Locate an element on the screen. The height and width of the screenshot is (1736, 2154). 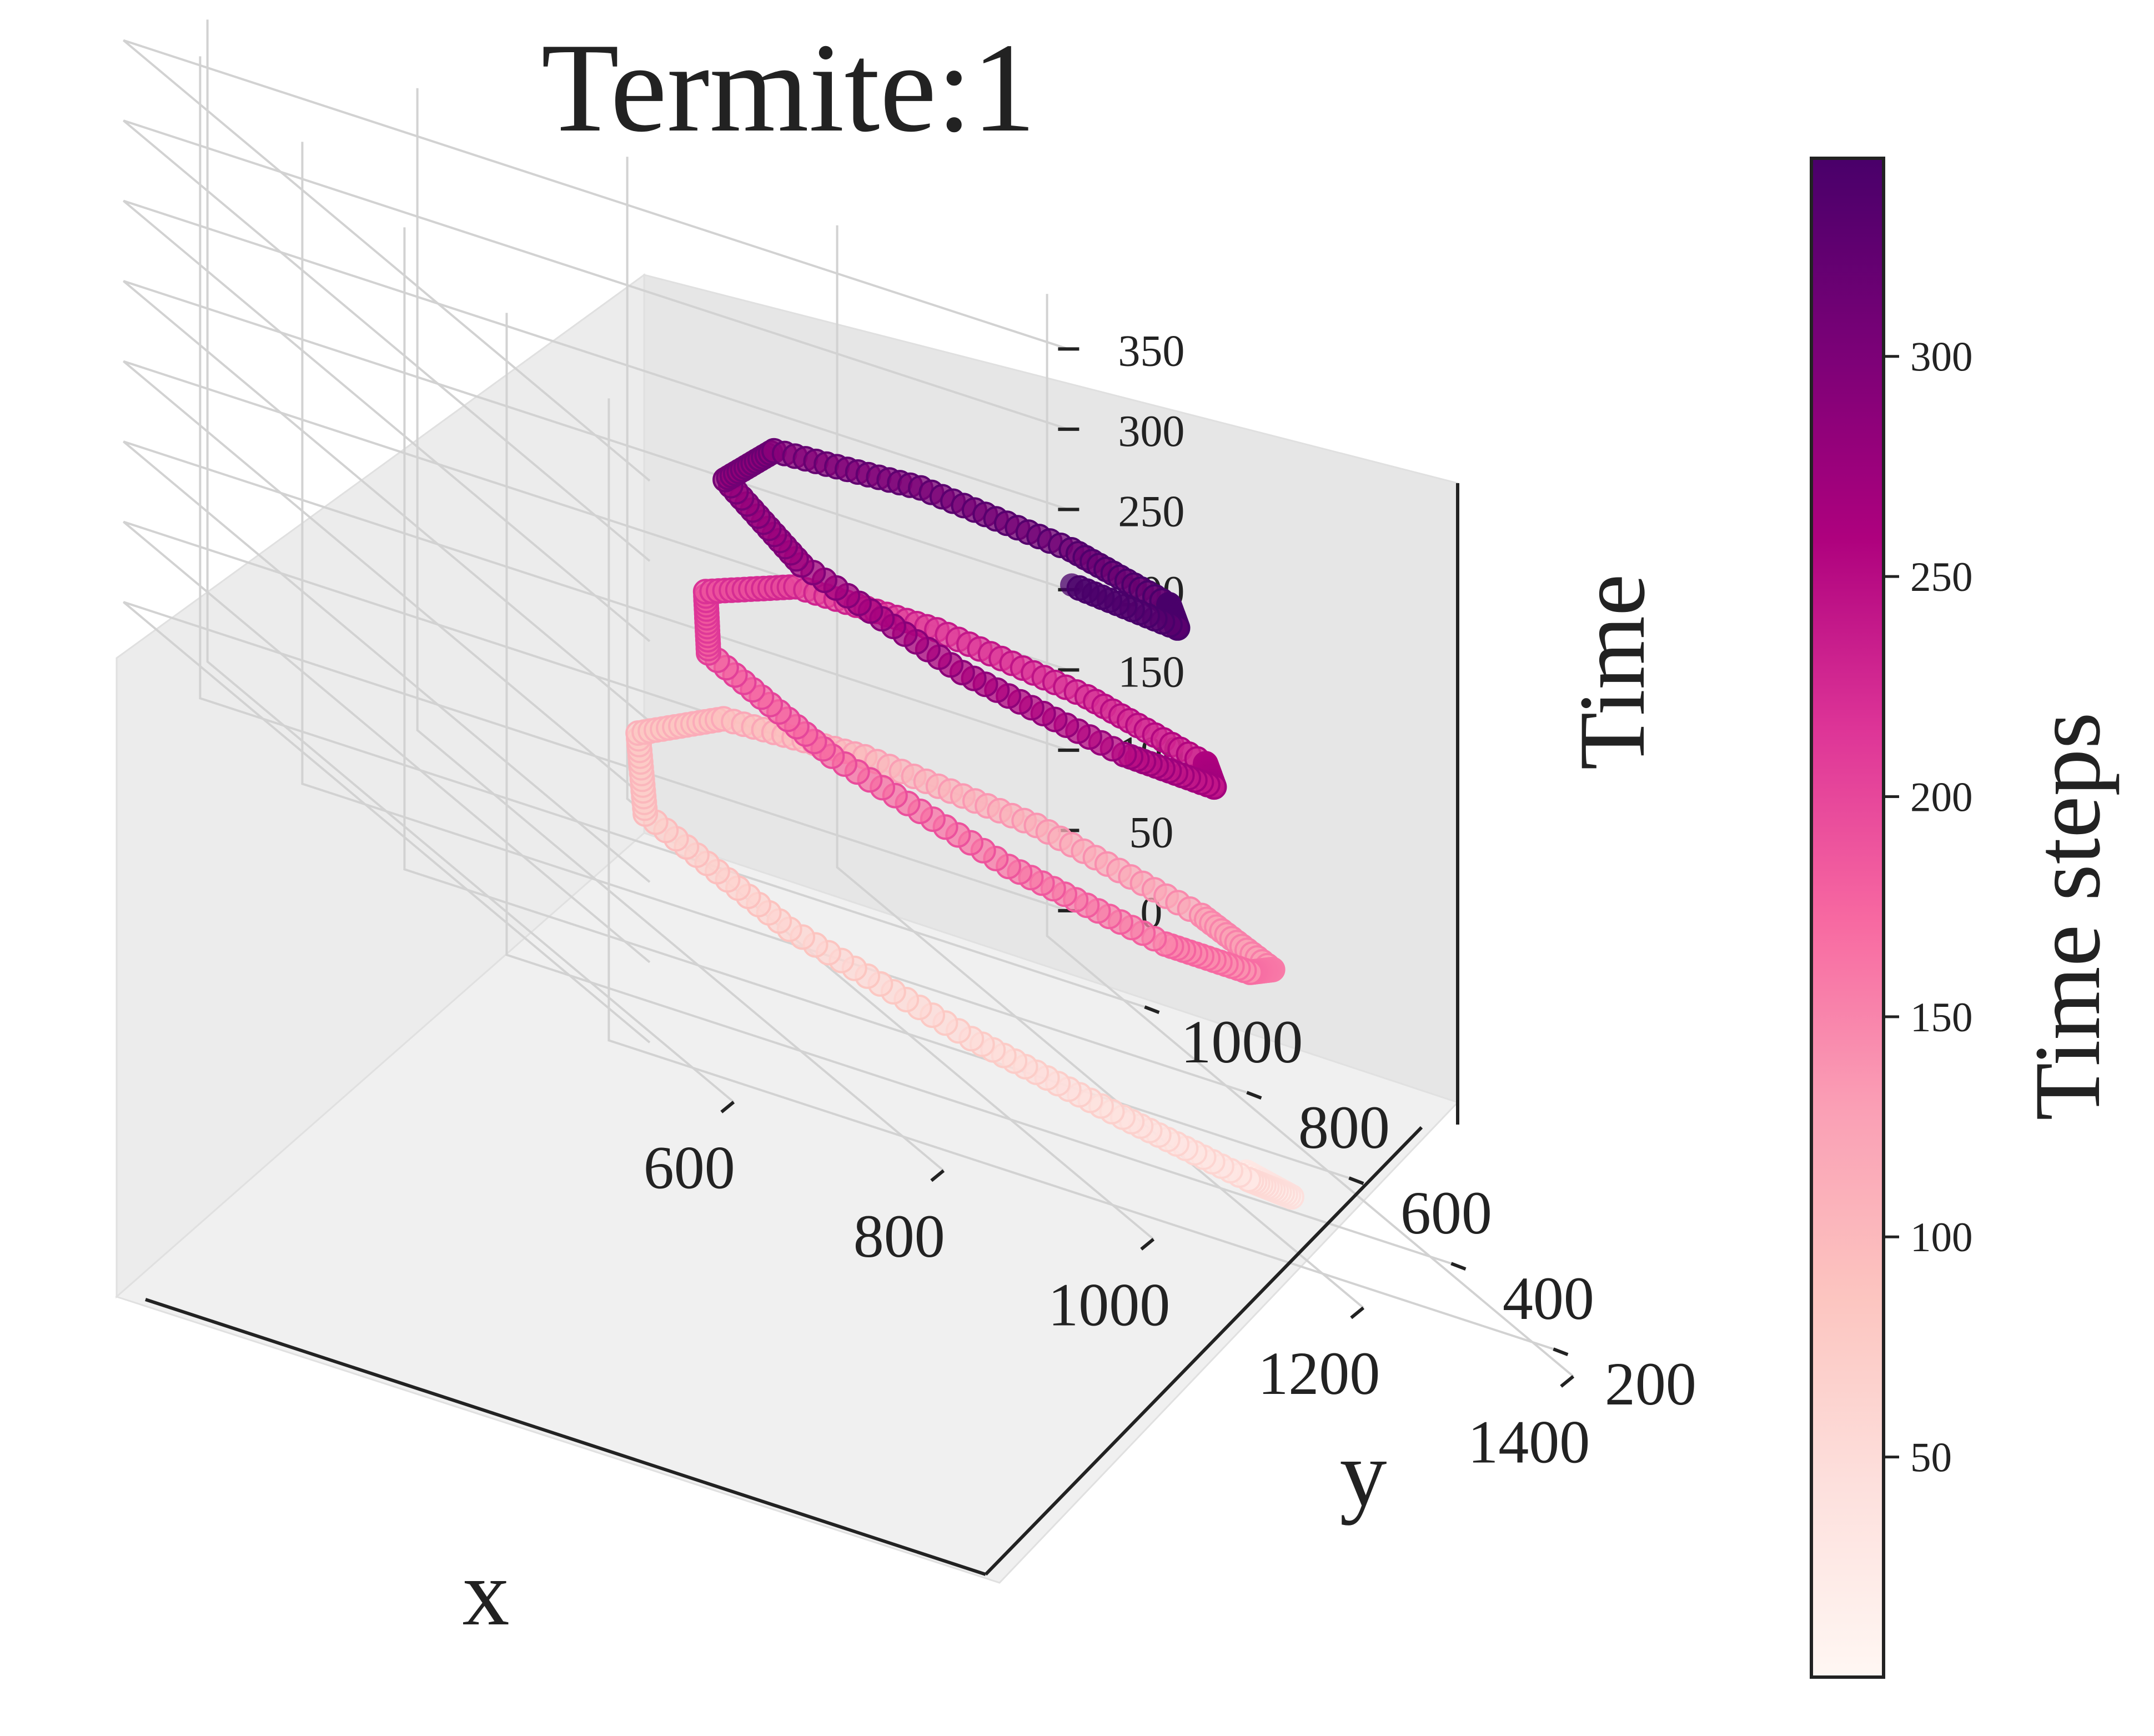
colorbar-tick-label: 200 is located at coordinates (1941, 797).